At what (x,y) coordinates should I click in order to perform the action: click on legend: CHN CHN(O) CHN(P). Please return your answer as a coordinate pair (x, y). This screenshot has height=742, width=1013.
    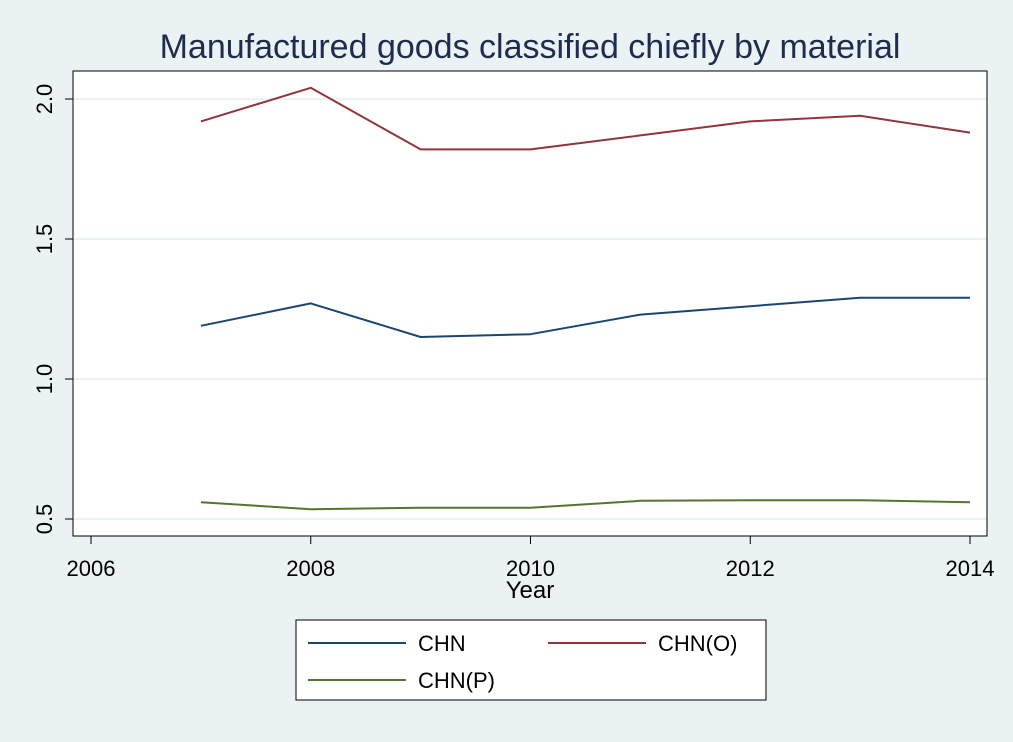
    Looking at the image, I should click on (531, 660).